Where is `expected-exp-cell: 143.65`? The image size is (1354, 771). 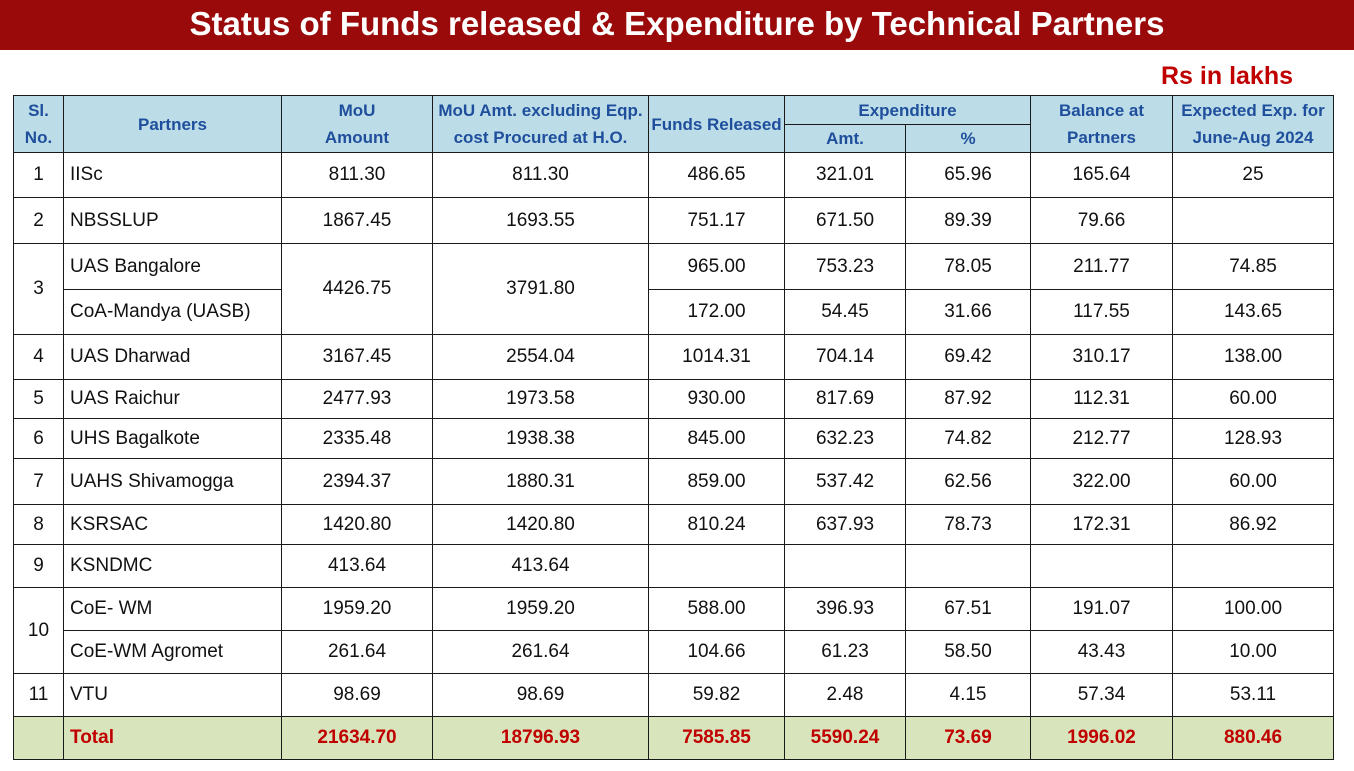 expected-exp-cell: 143.65 is located at coordinates (1253, 312).